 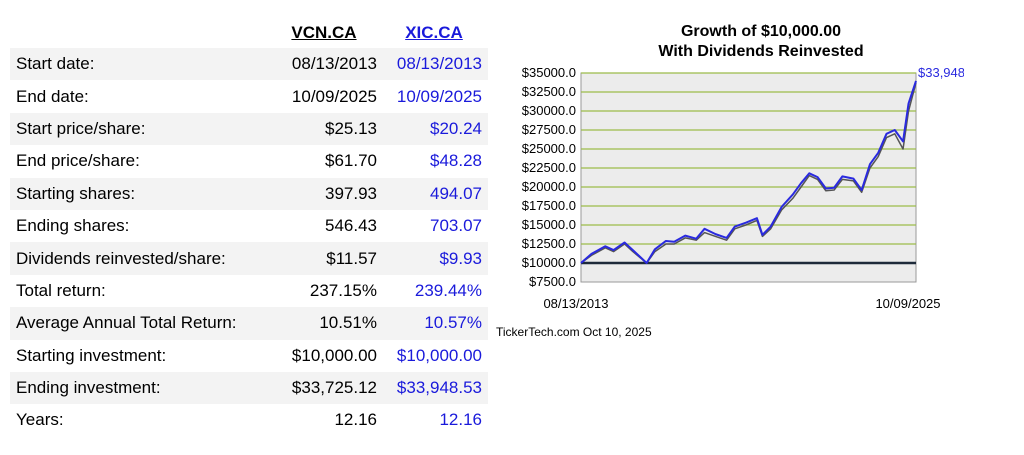 I want to click on y-tick-label: $12500.0, so click(x=549, y=243).